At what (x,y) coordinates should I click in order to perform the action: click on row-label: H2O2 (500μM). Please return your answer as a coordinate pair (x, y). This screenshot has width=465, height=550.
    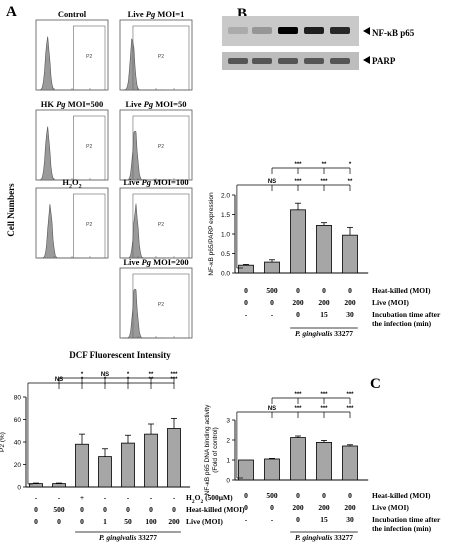
    Looking at the image, I should click on (209, 499).